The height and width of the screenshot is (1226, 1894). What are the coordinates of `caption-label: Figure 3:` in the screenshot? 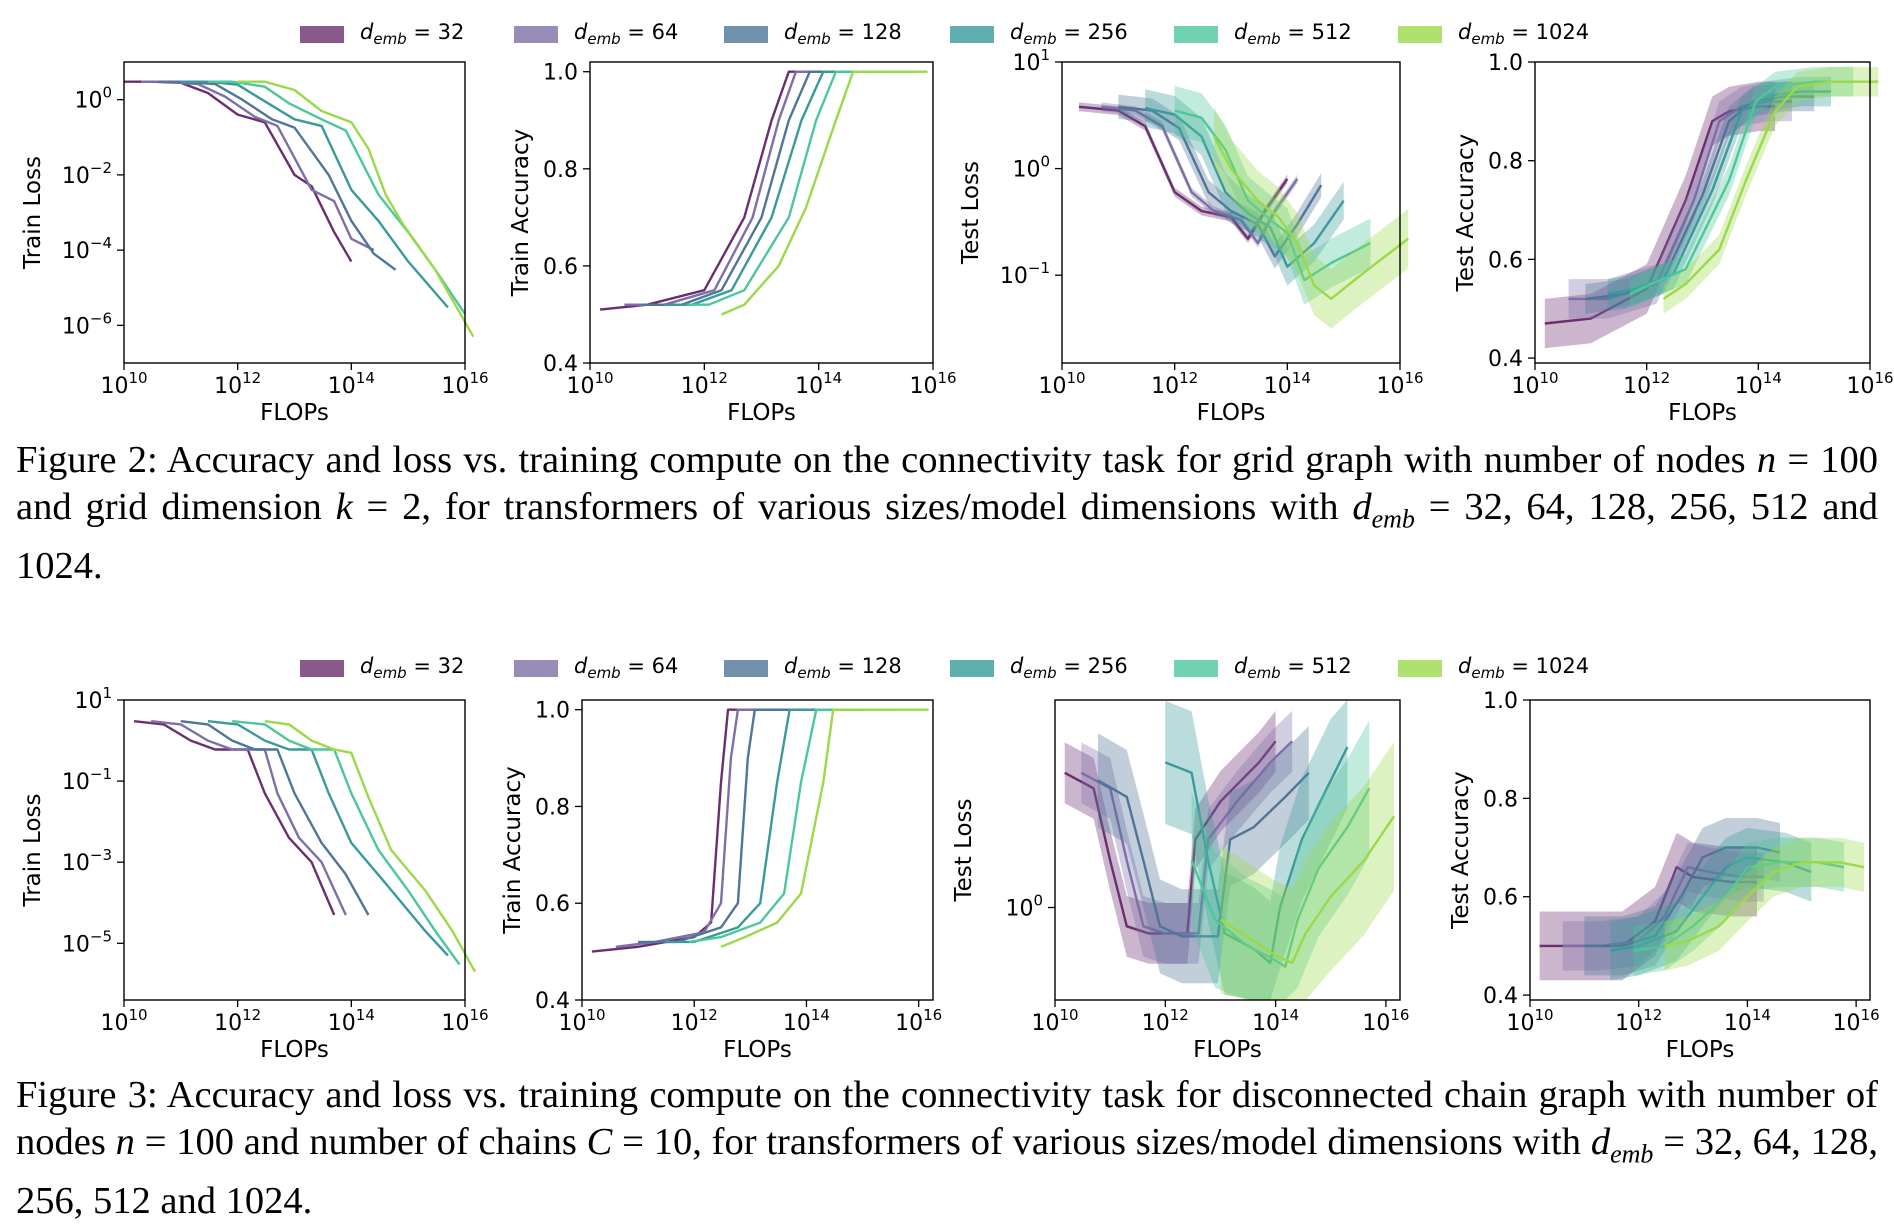 It's located at (87, 1095).